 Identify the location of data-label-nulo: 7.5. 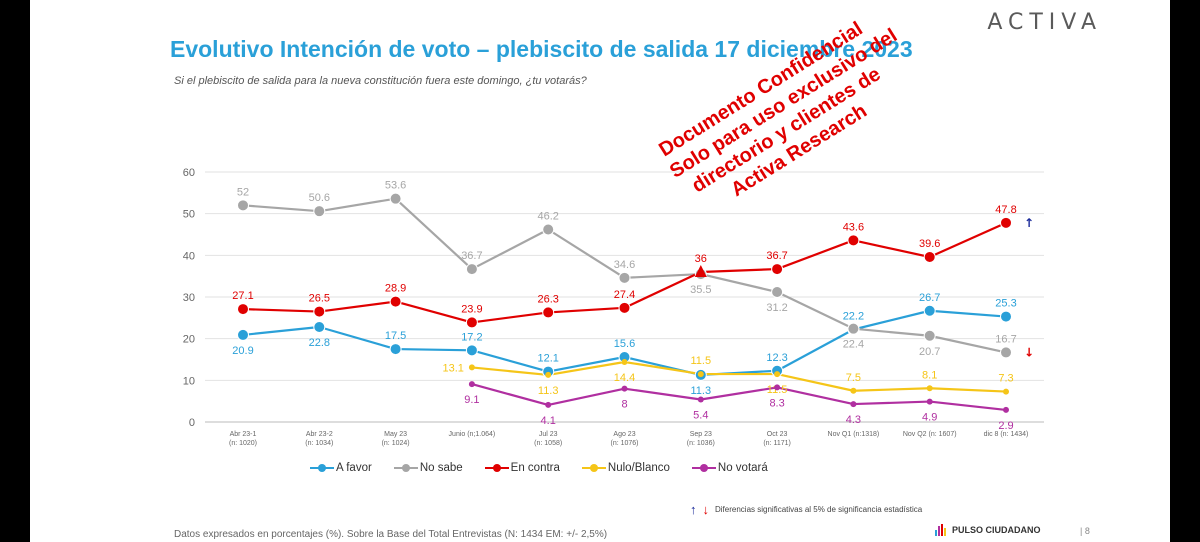
(853, 378).